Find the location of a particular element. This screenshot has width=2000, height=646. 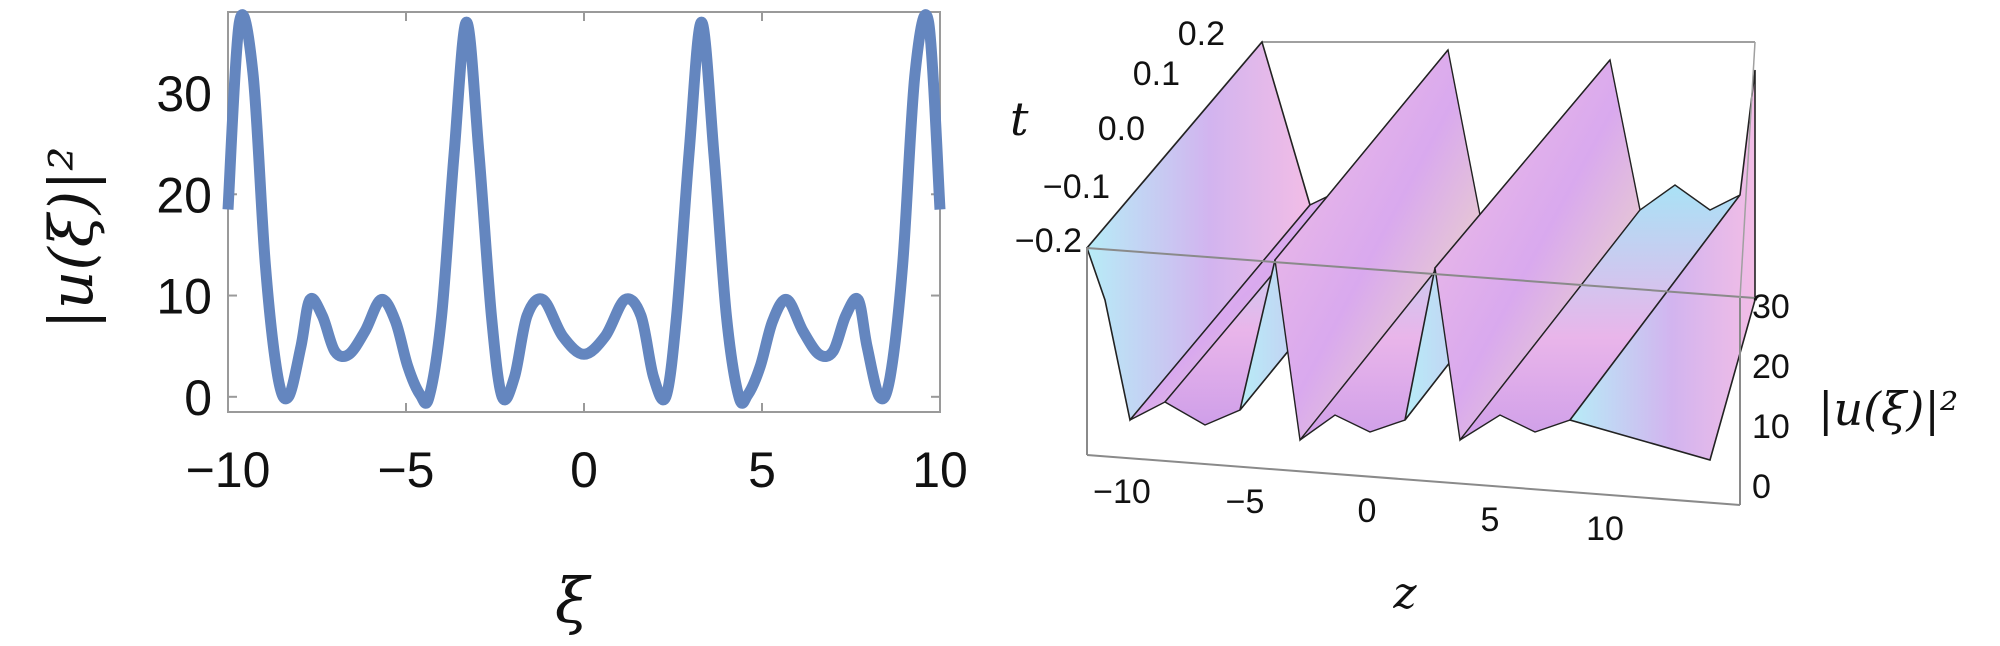

x-tick-label: 0 is located at coordinates (584, 470).